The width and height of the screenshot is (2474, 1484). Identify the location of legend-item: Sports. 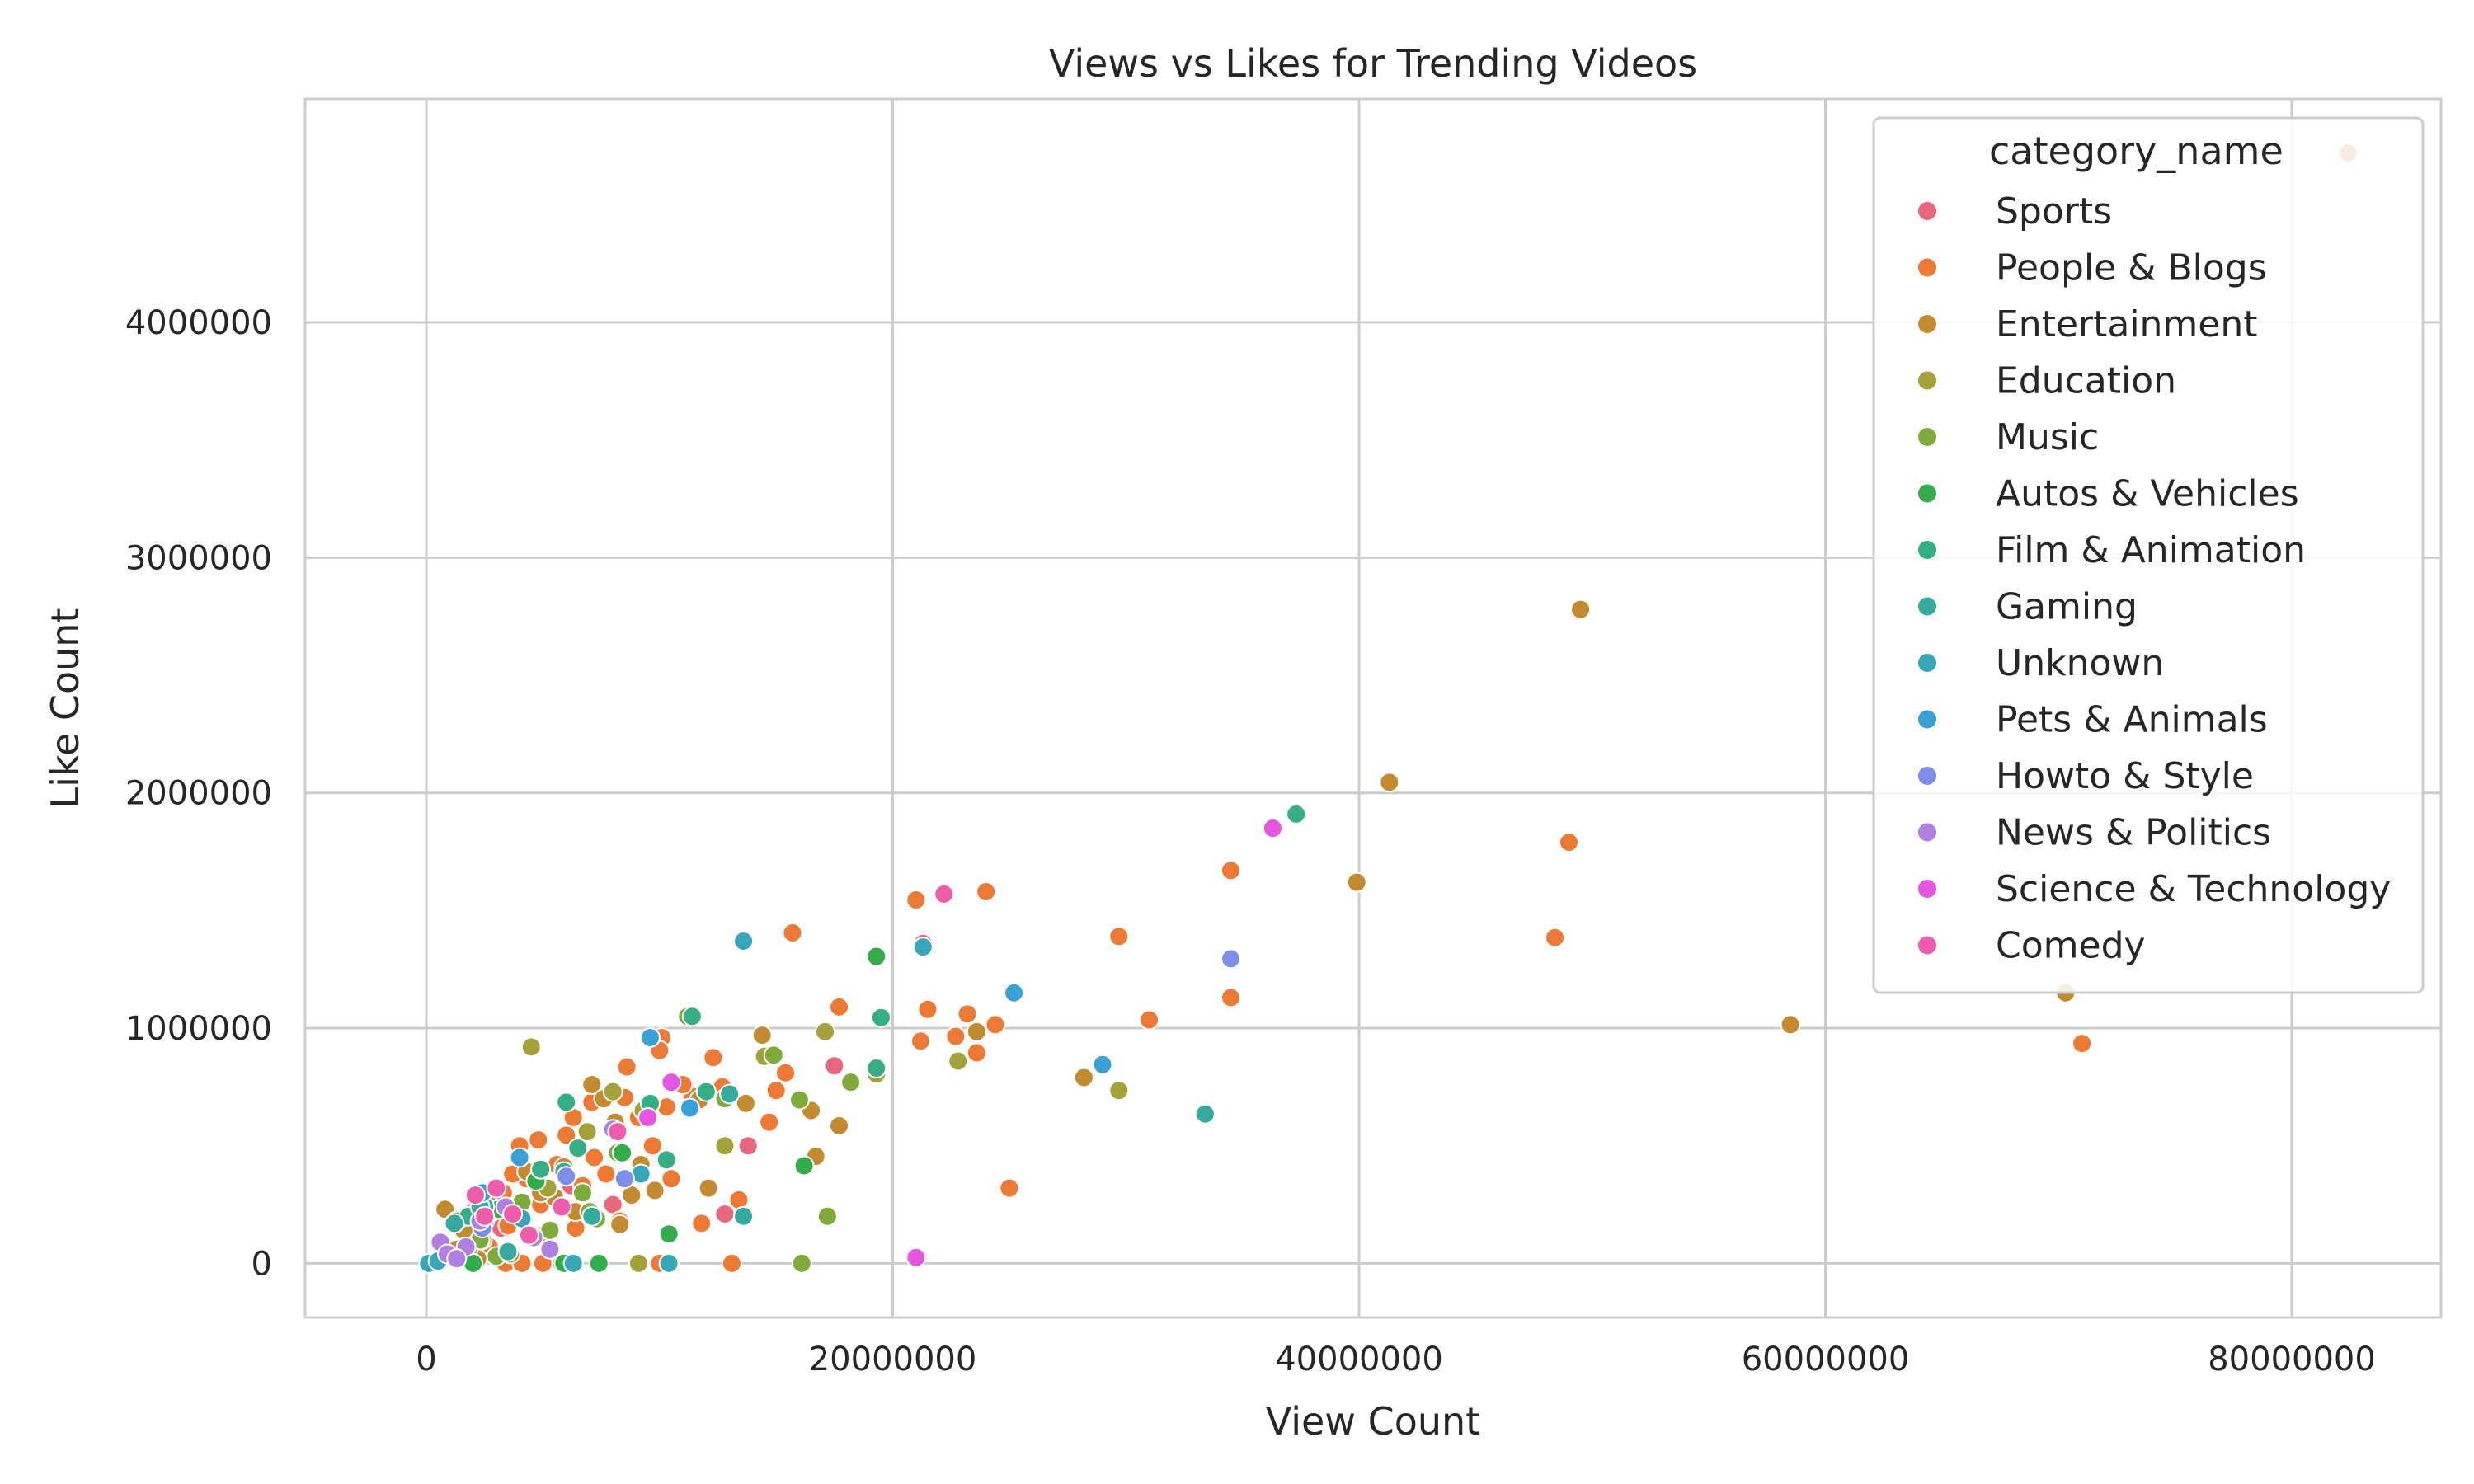
(2014, 211).